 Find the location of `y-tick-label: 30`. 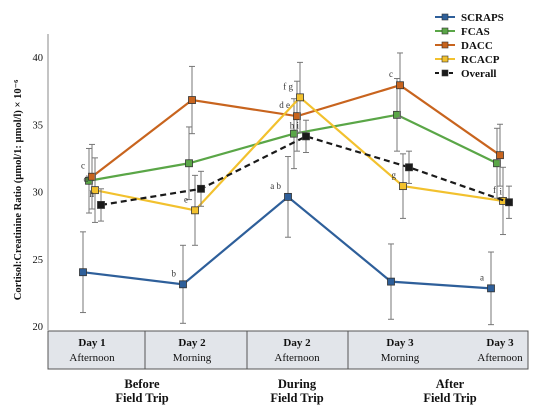

y-tick-label: 30 is located at coordinates (38, 193).